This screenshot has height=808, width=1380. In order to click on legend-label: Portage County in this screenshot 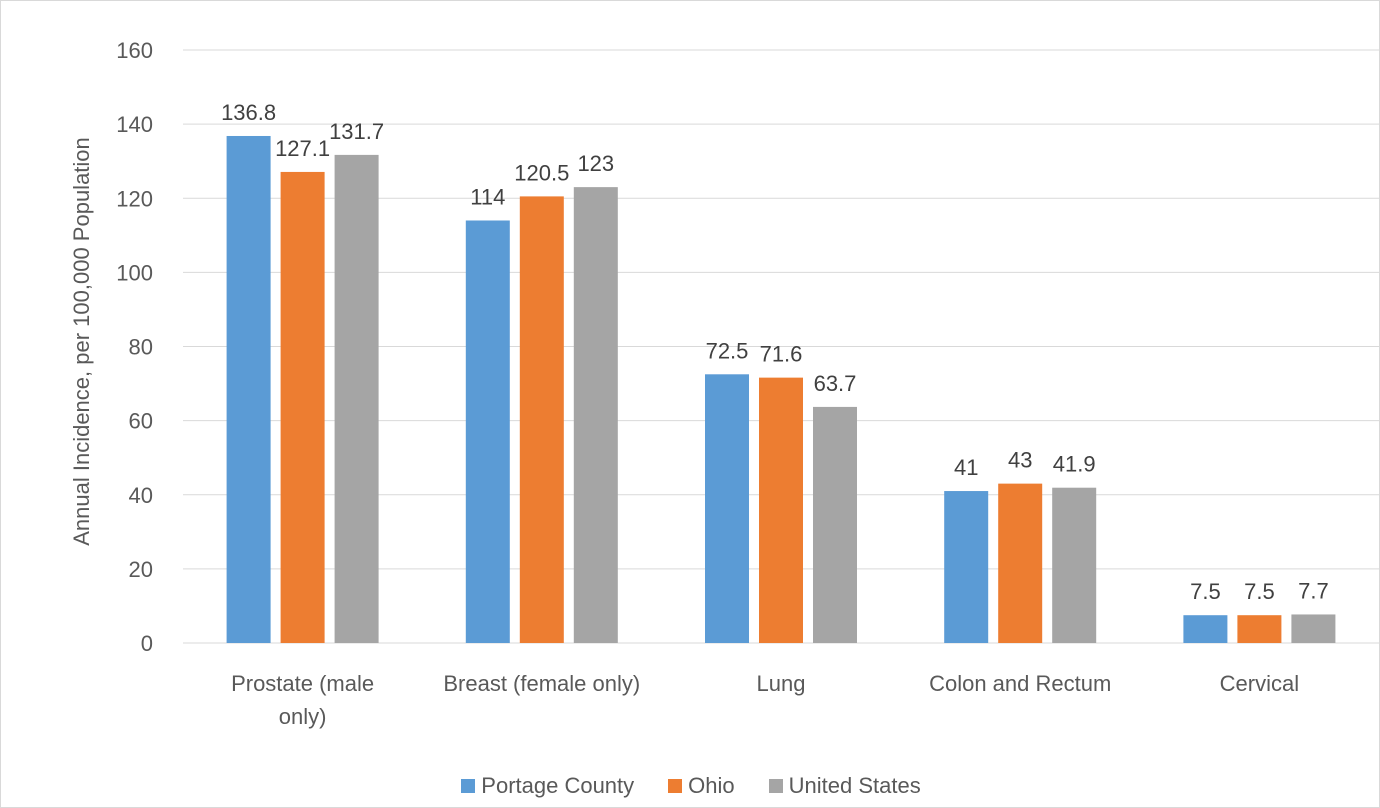, I will do `click(558, 785)`.